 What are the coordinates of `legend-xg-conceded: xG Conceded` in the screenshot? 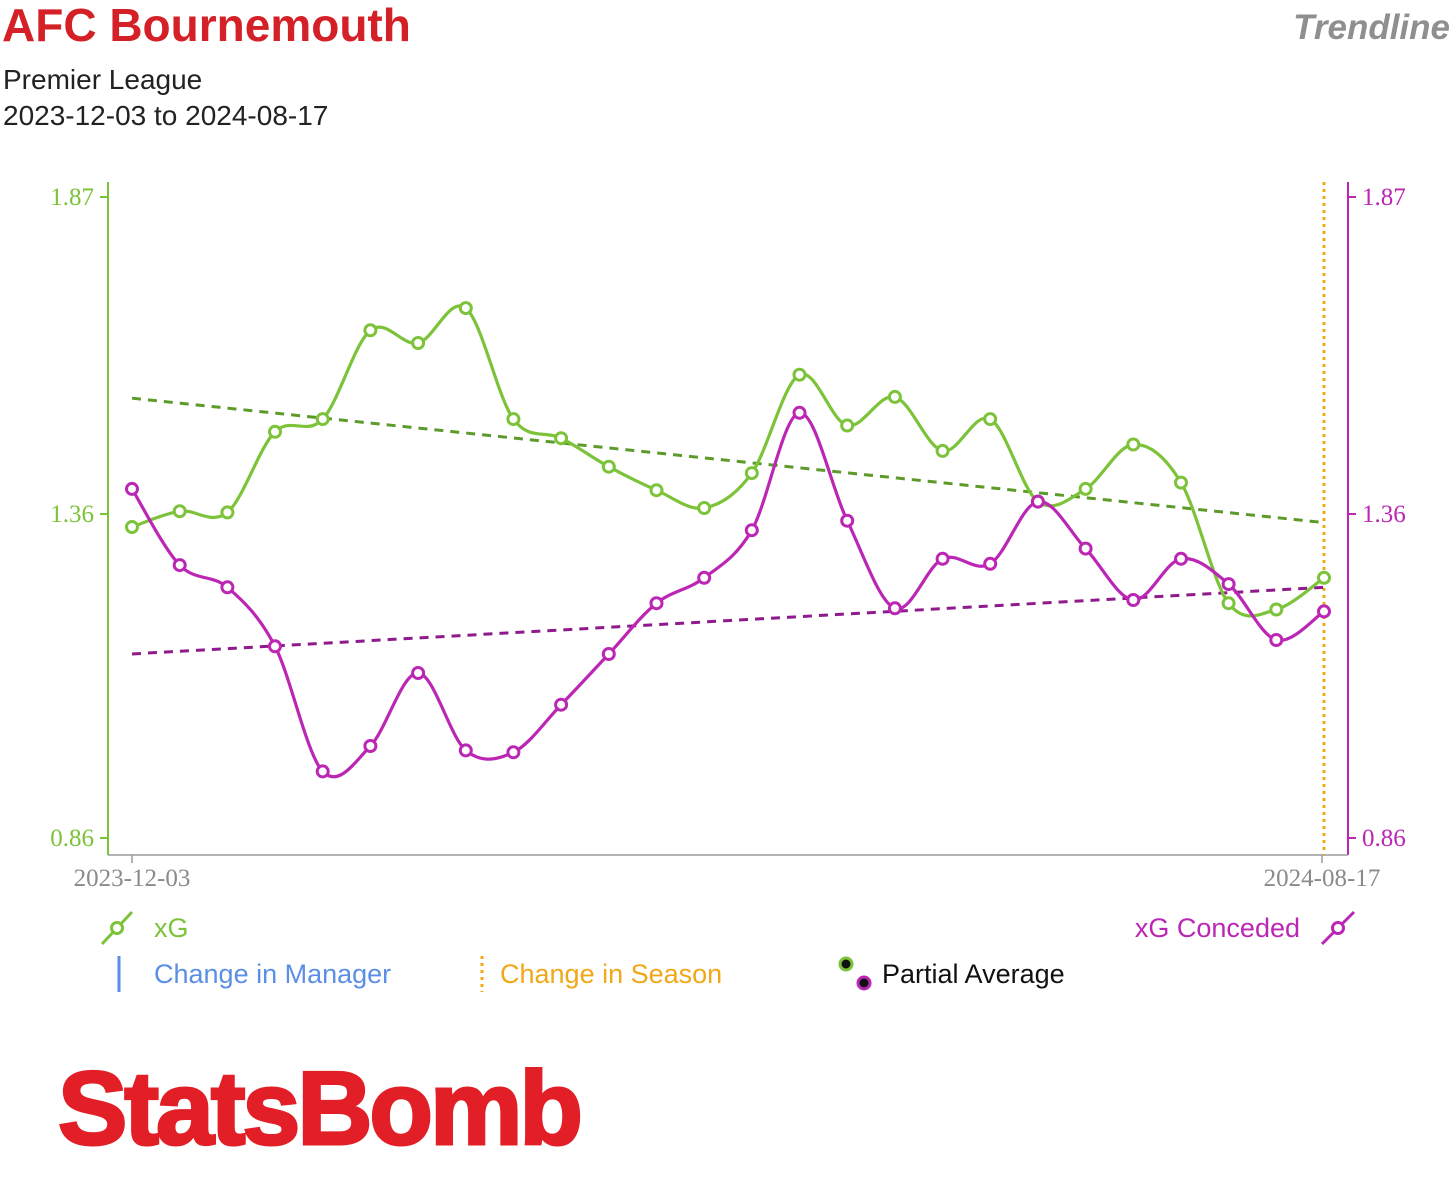 It's located at (1245, 928).